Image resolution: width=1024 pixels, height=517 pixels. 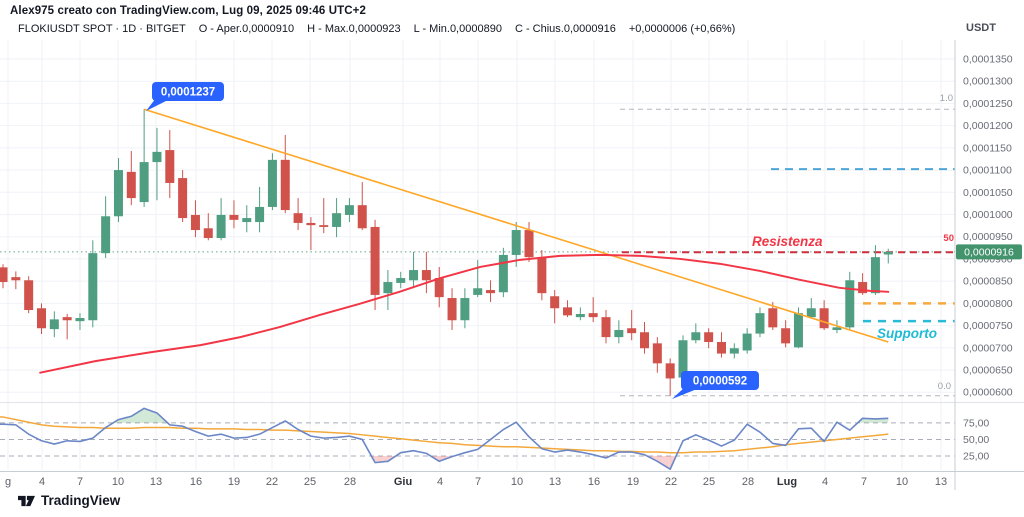 I want to click on callout-text: 0,0000592, so click(x=720, y=382).